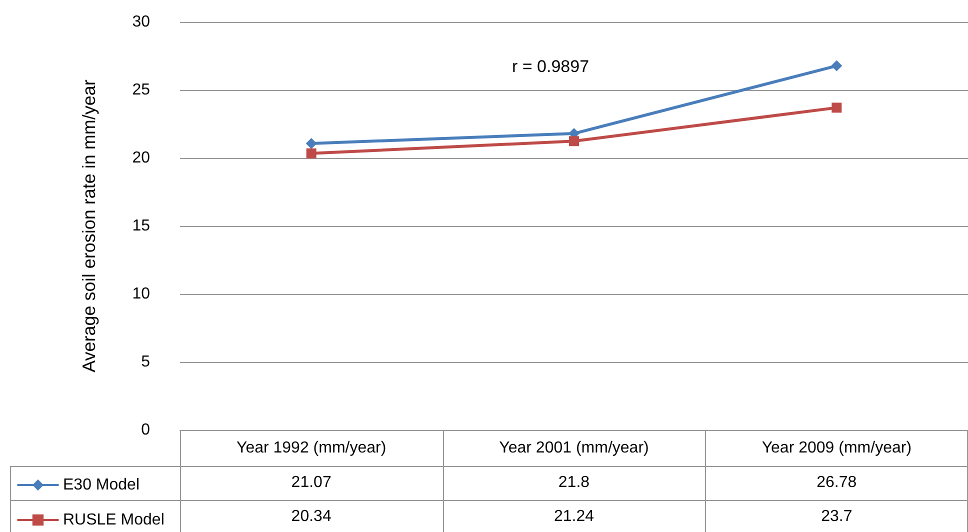 Image resolution: width=968 pixels, height=532 pixels. I want to click on data-label: 21.07, so click(311, 483).